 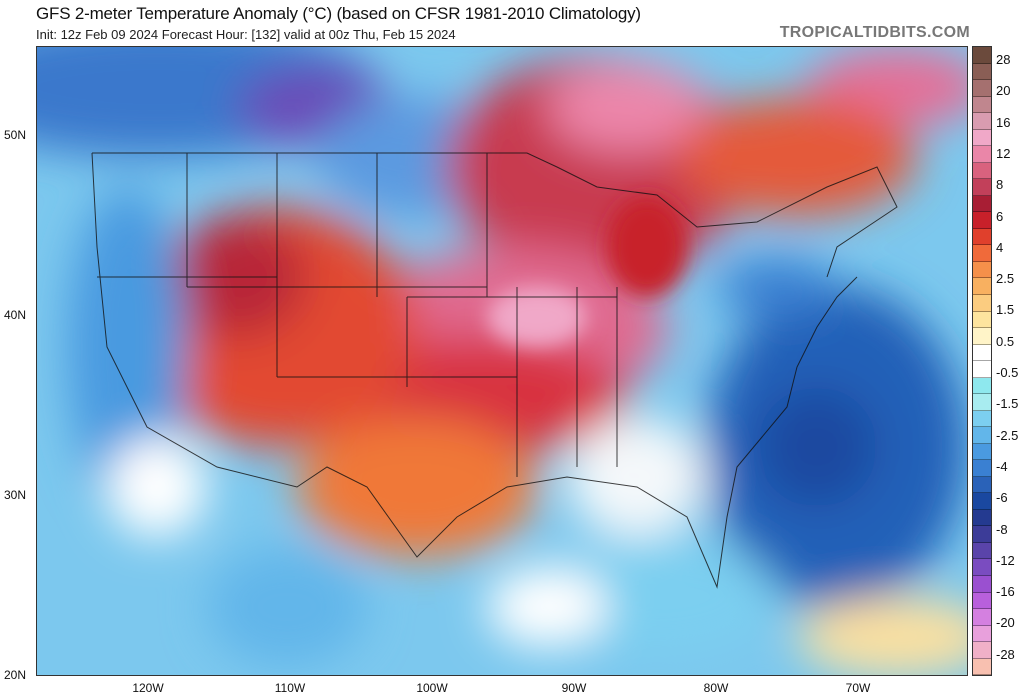 What do you see at coordinates (1005, 310) in the screenshot?
I see `colorbar-label: 1.5` at bounding box center [1005, 310].